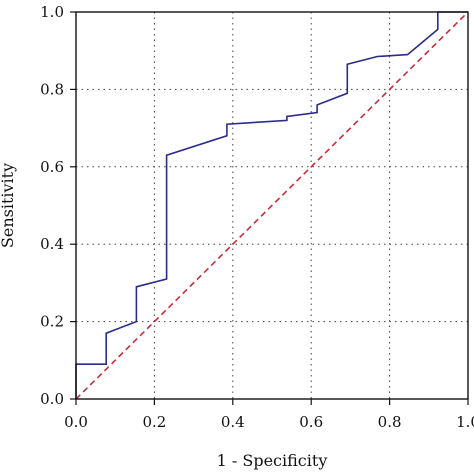 The height and width of the screenshot is (474, 474). Describe the element at coordinates (52, 89) in the screenshot. I see `y-tick-label: 0.8` at that location.